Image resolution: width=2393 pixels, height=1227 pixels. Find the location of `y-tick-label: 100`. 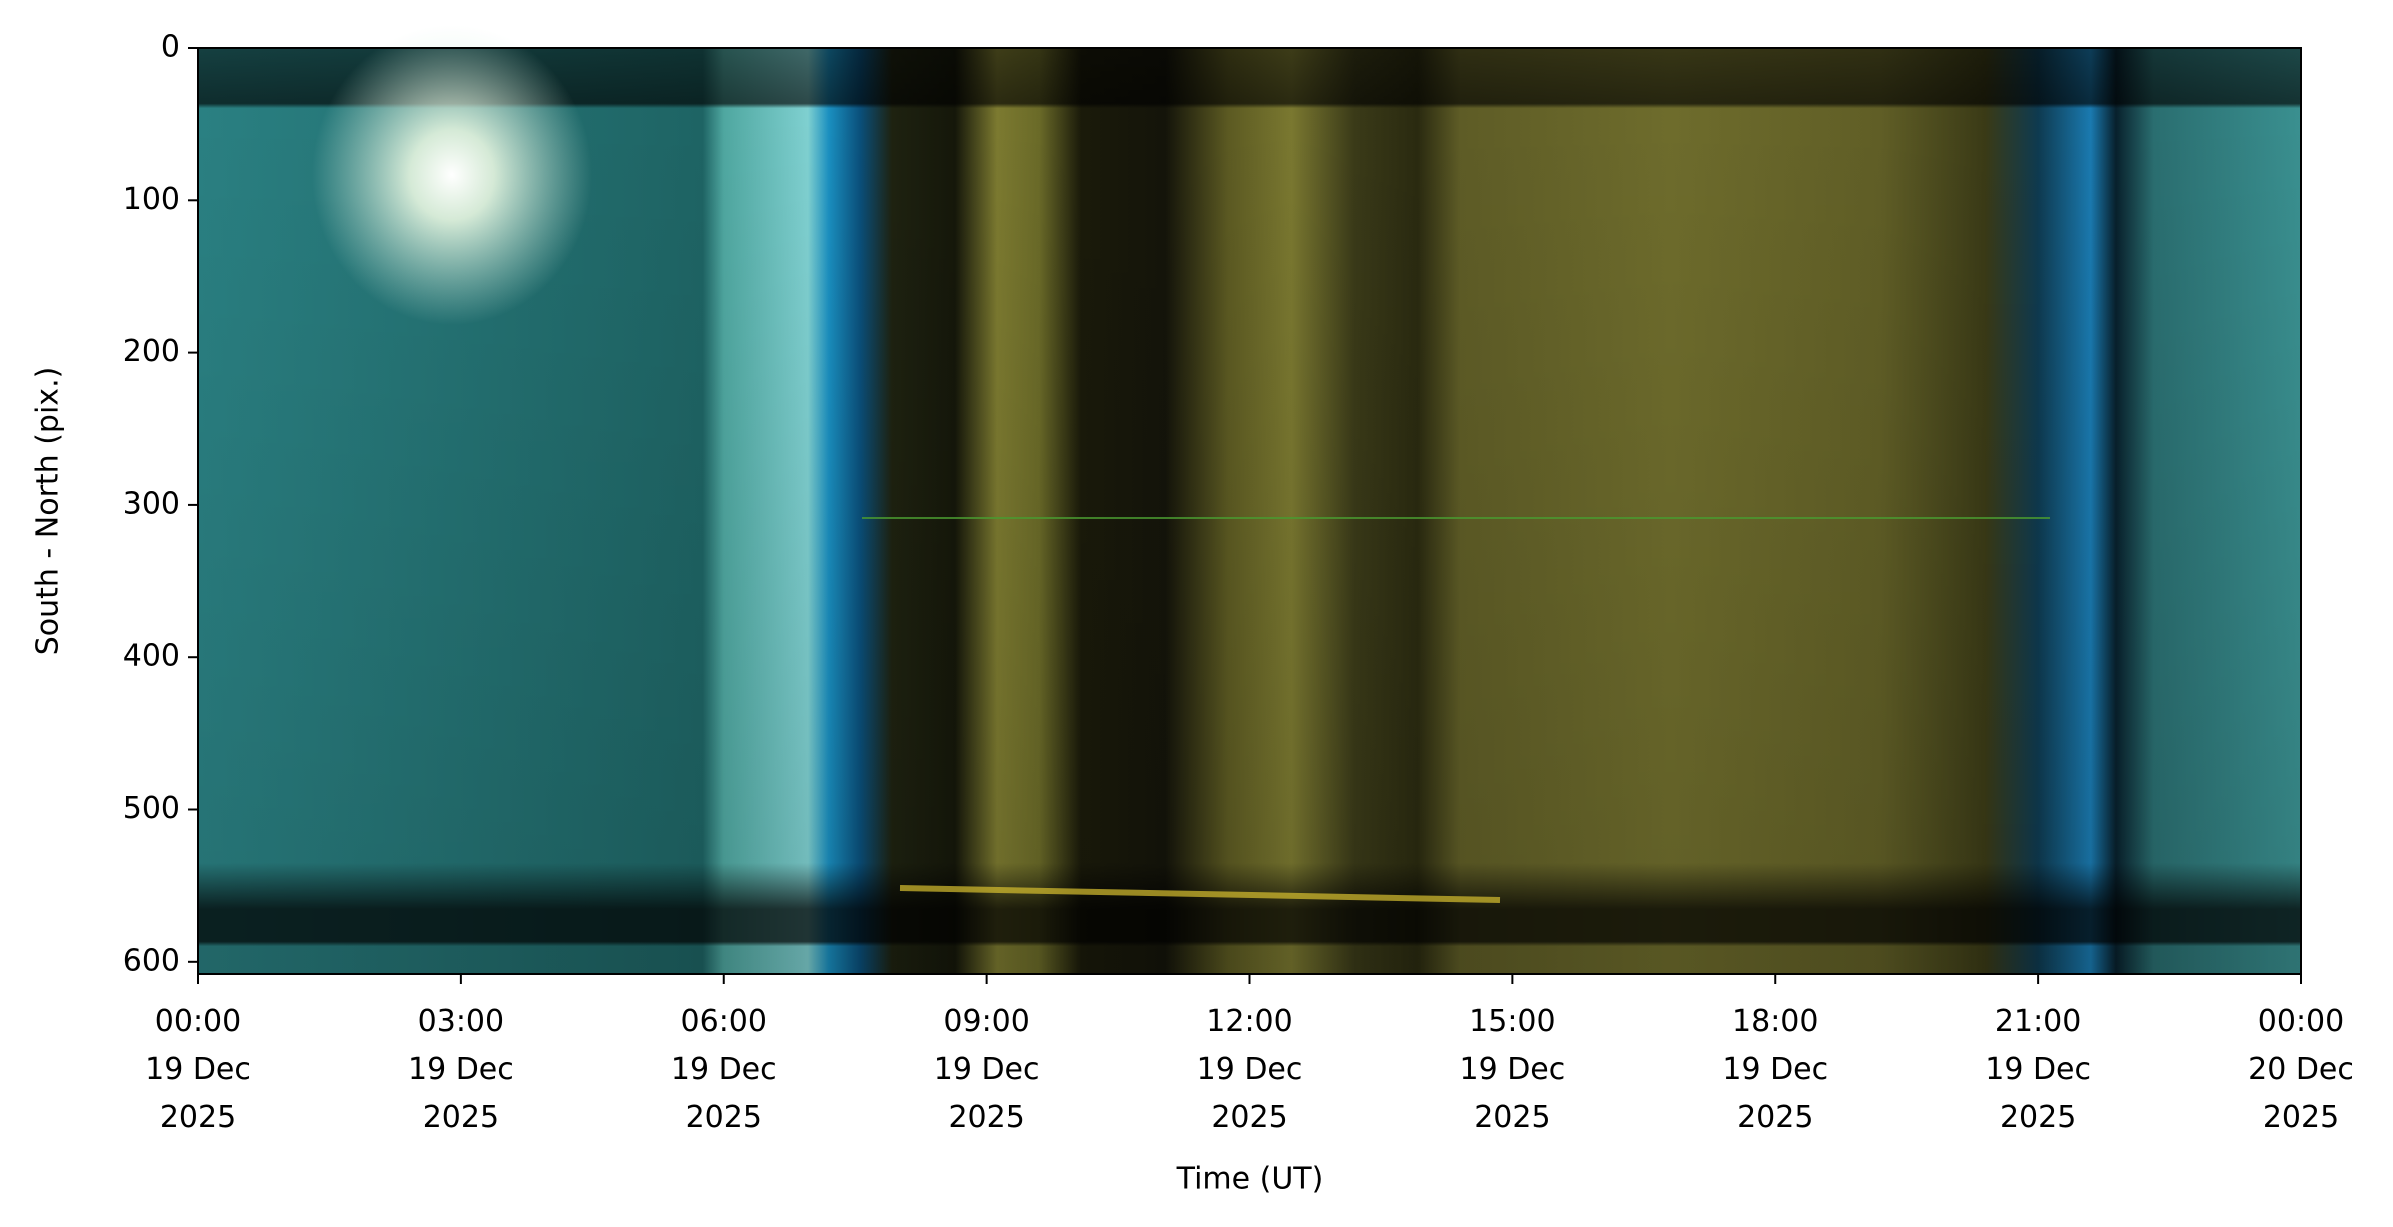

y-tick-label: 100 is located at coordinates (151, 199).